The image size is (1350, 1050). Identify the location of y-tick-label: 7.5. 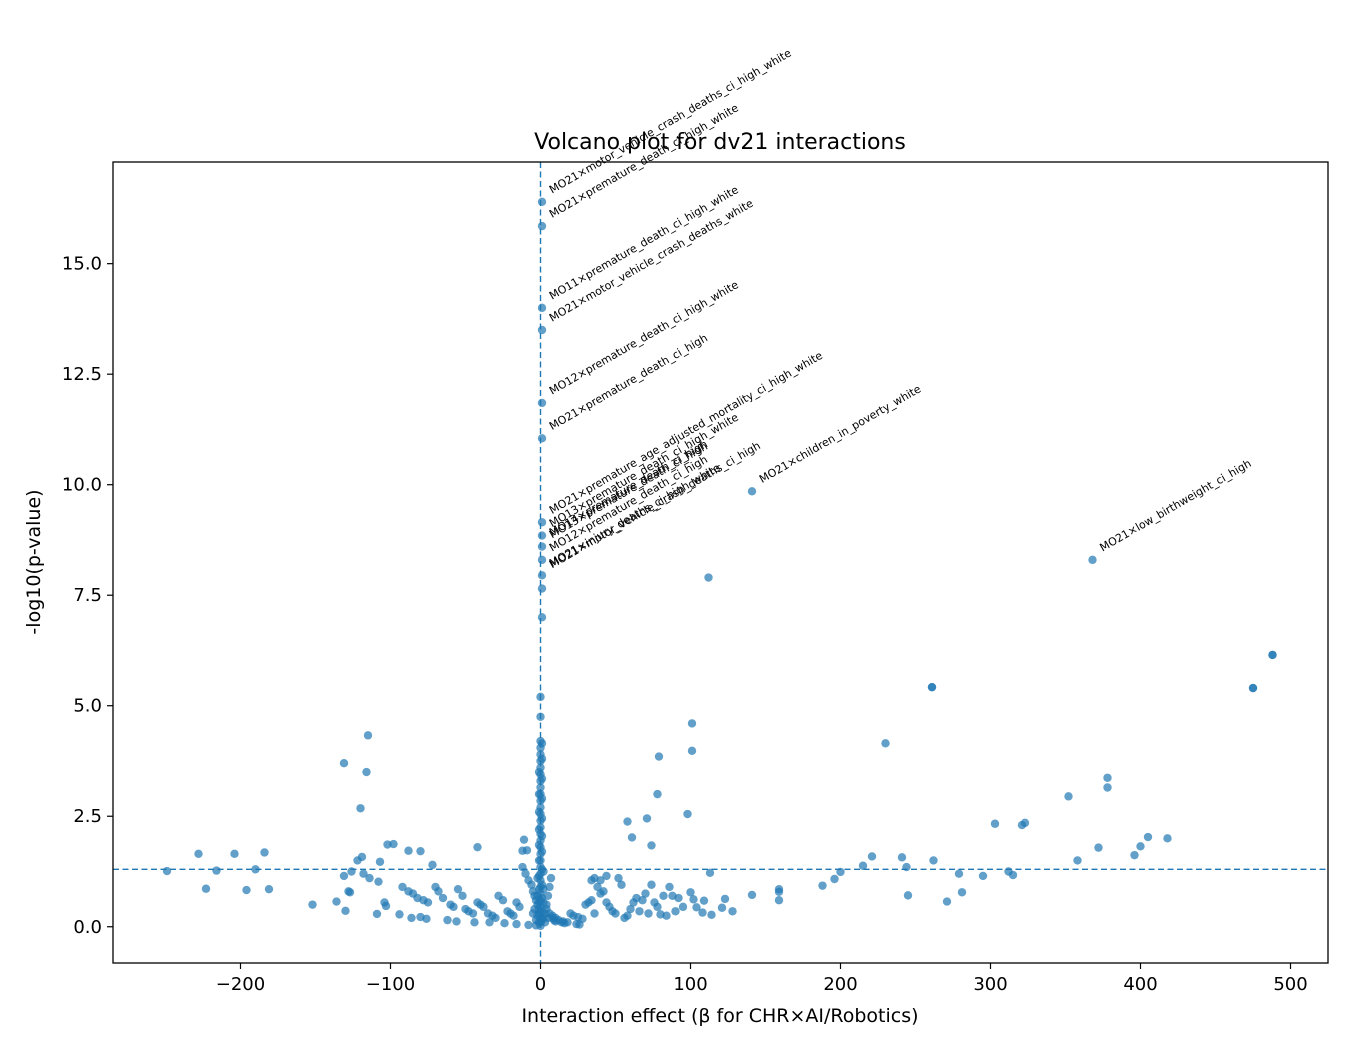
(87, 595).